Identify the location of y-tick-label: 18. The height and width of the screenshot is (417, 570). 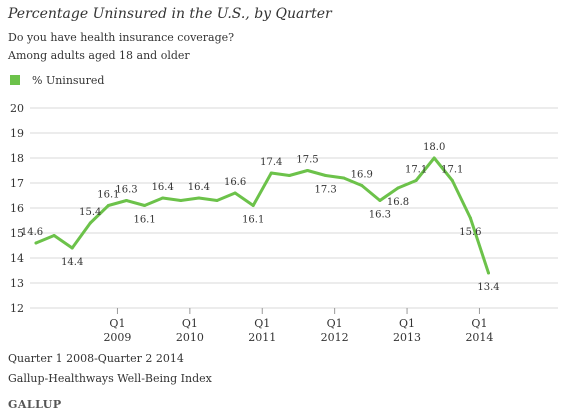
(17, 158).